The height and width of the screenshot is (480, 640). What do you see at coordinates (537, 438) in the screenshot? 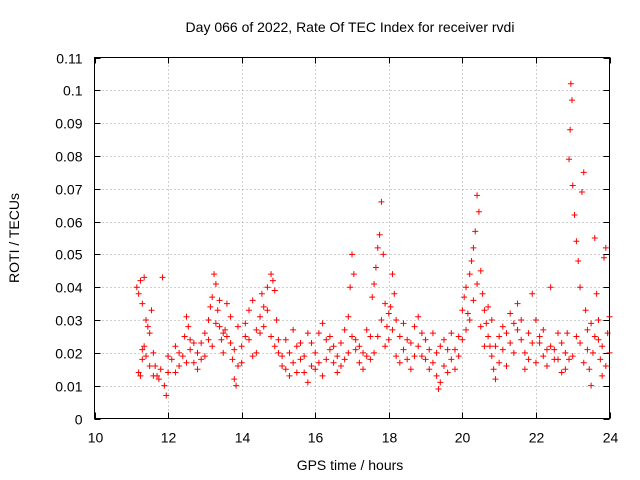
I see `x-tick-label: 22` at bounding box center [537, 438].